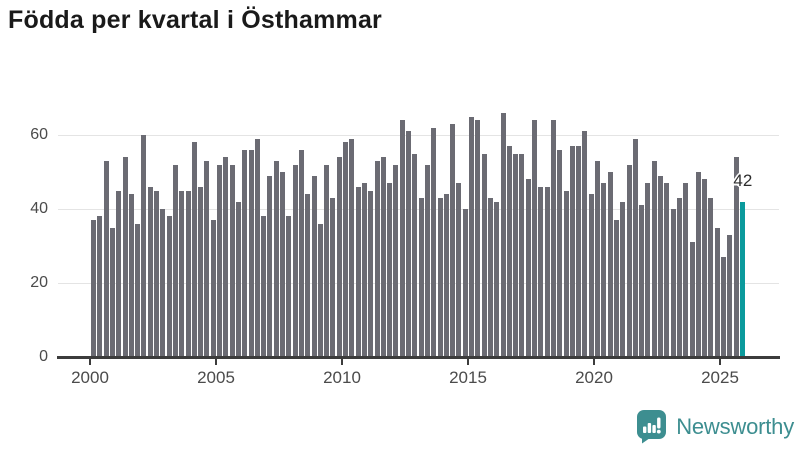 This screenshot has height=450, width=800. I want to click on bar-2025Q1, so click(723, 307).